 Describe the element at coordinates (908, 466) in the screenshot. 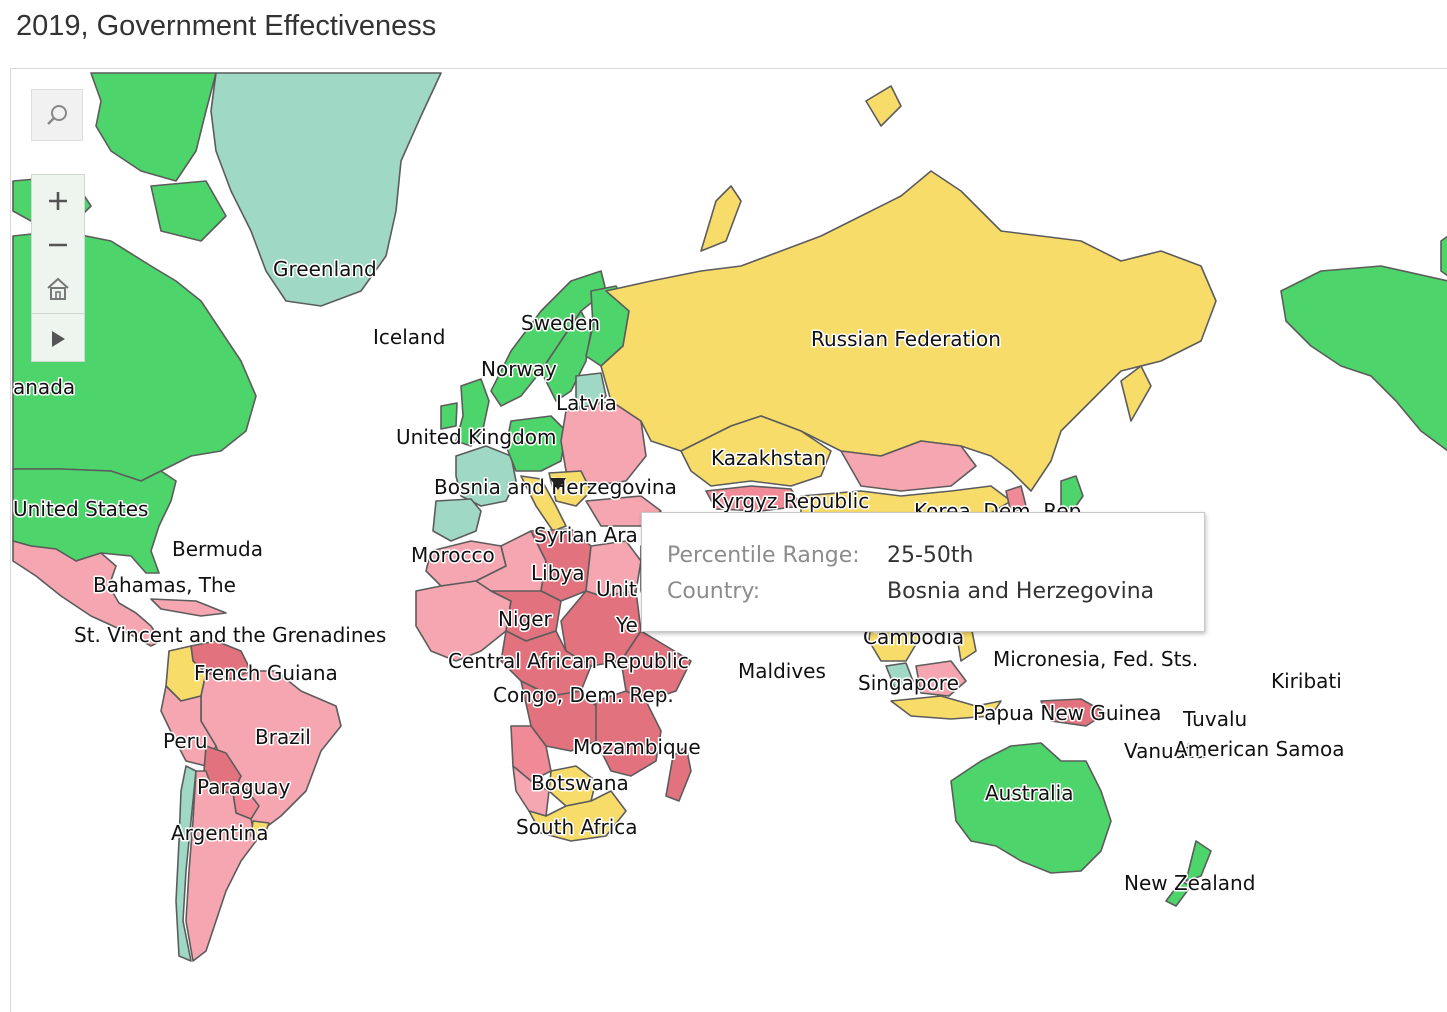

I see `country-mongolia` at that location.